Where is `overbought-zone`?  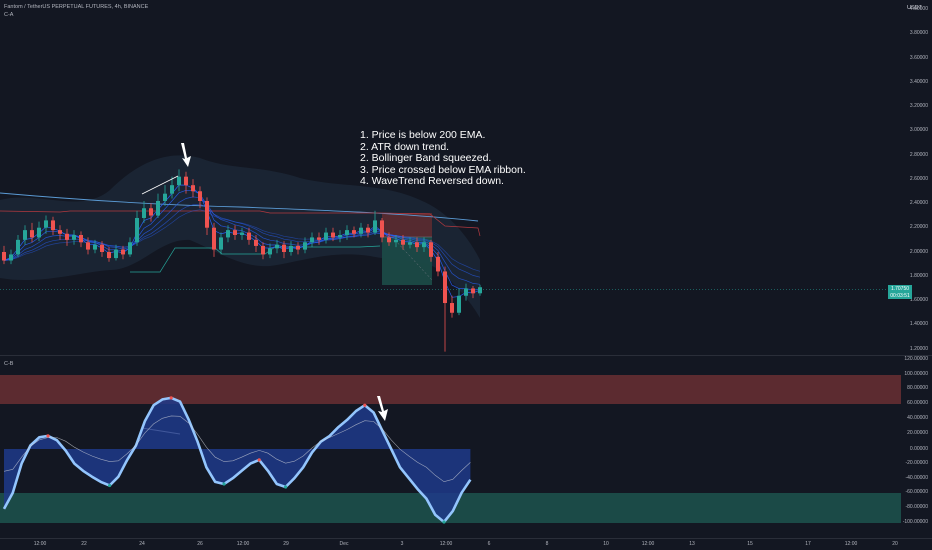
overbought-zone is located at coordinates (450, 389).